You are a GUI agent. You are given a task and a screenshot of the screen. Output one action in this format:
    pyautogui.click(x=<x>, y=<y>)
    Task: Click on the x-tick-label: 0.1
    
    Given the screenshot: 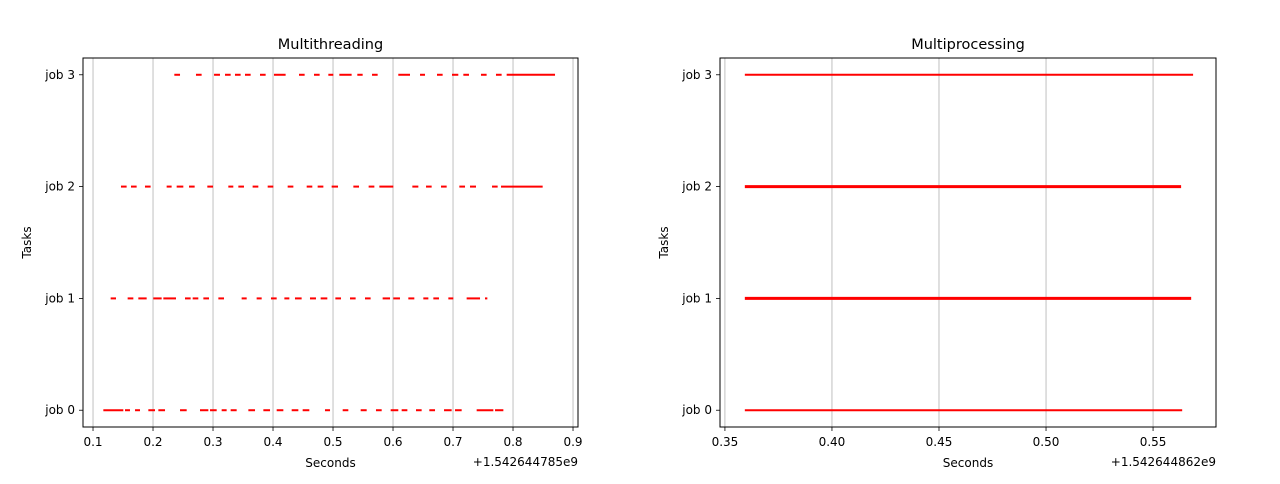 What is the action you would take?
    pyautogui.click(x=92, y=442)
    